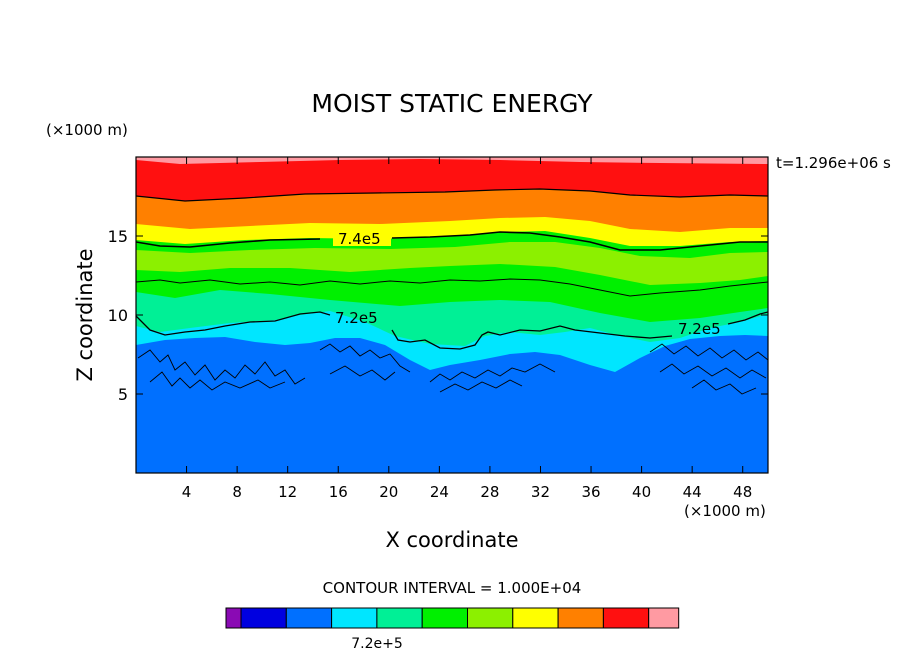 This screenshot has width=904, height=654. I want to click on colorbar, so click(452, 618).